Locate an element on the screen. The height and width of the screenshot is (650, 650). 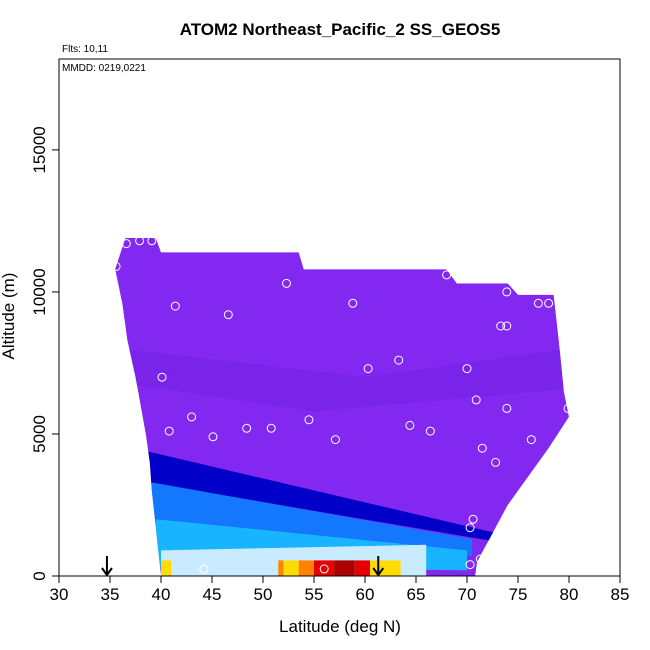
flights-label: Flts: 10,11 is located at coordinates (85, 49).